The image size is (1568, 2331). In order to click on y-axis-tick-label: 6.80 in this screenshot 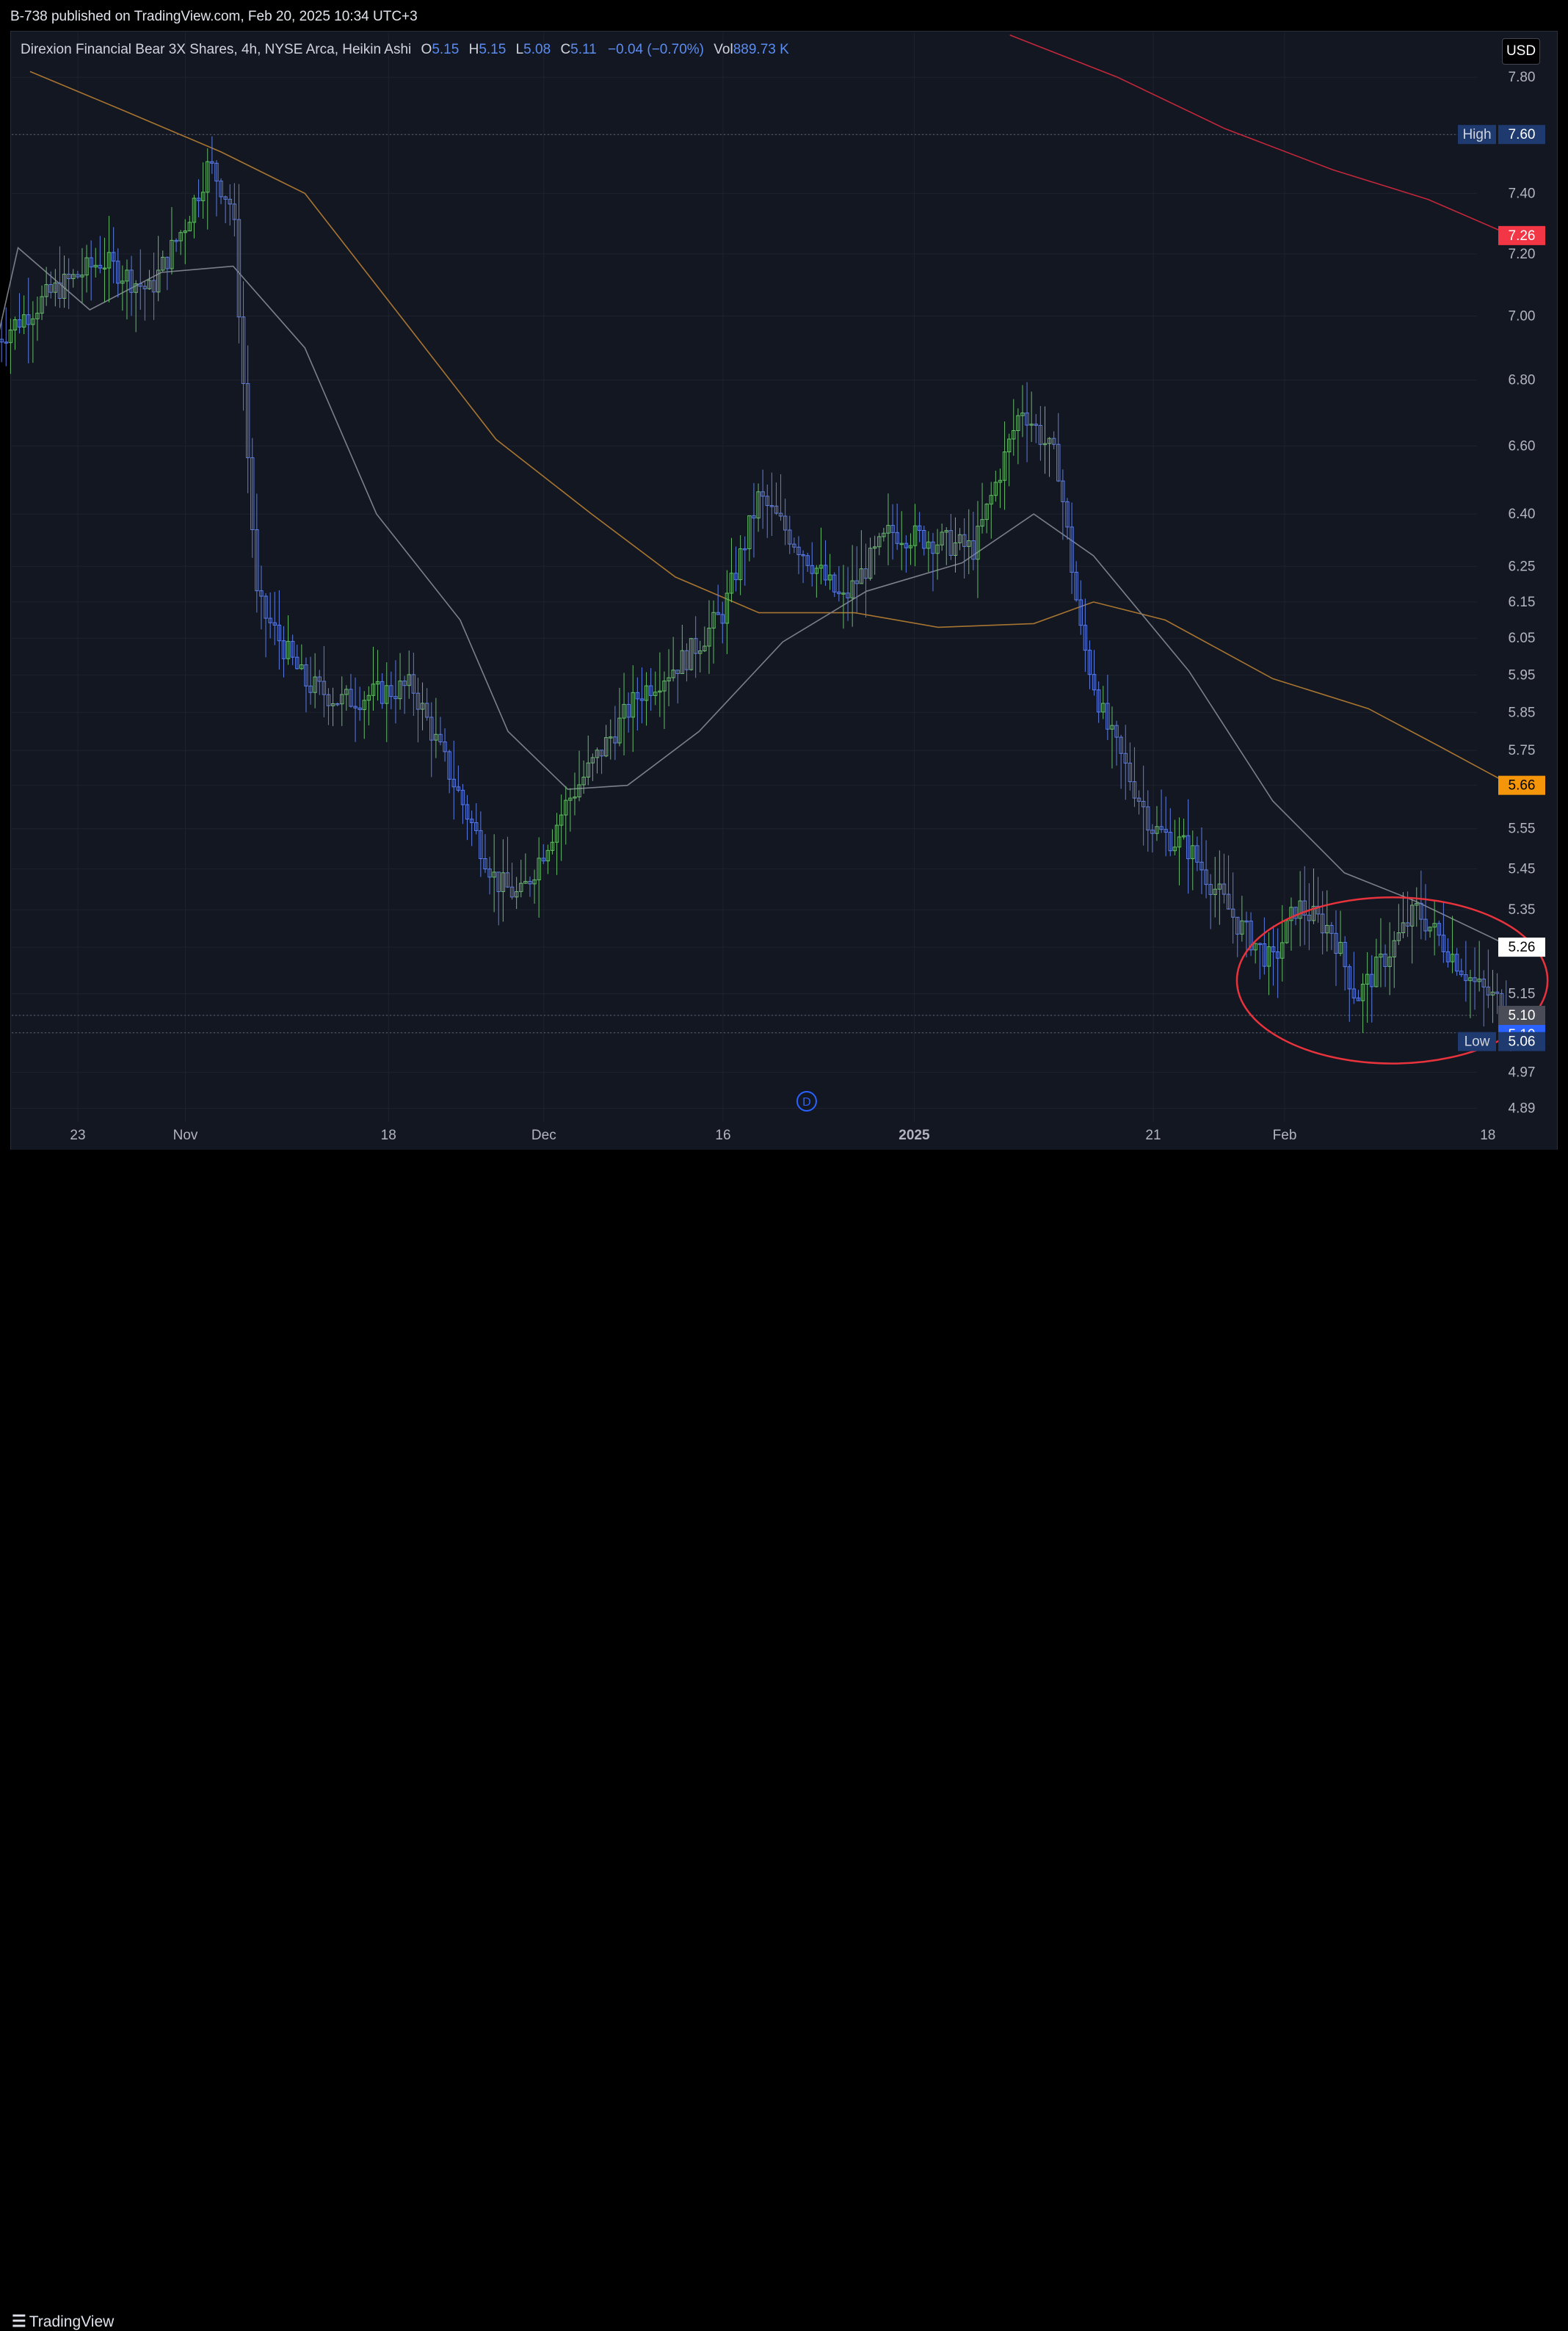, I will do `click(1523, 381)`.